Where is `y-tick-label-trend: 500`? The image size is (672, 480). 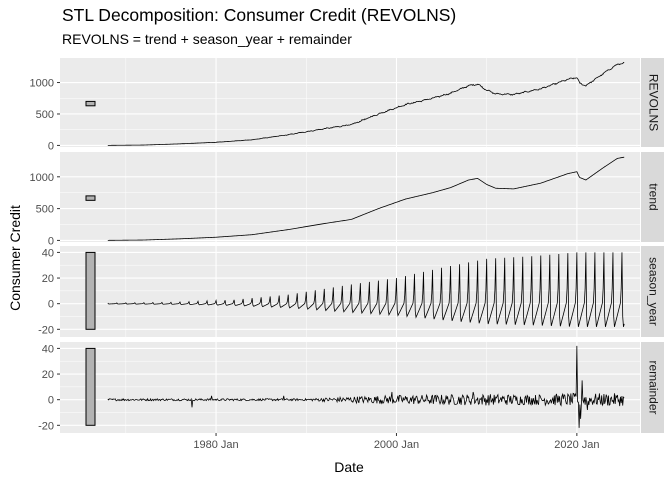 y-tick-label-trend: 500 is located at coordinates (45, 210).